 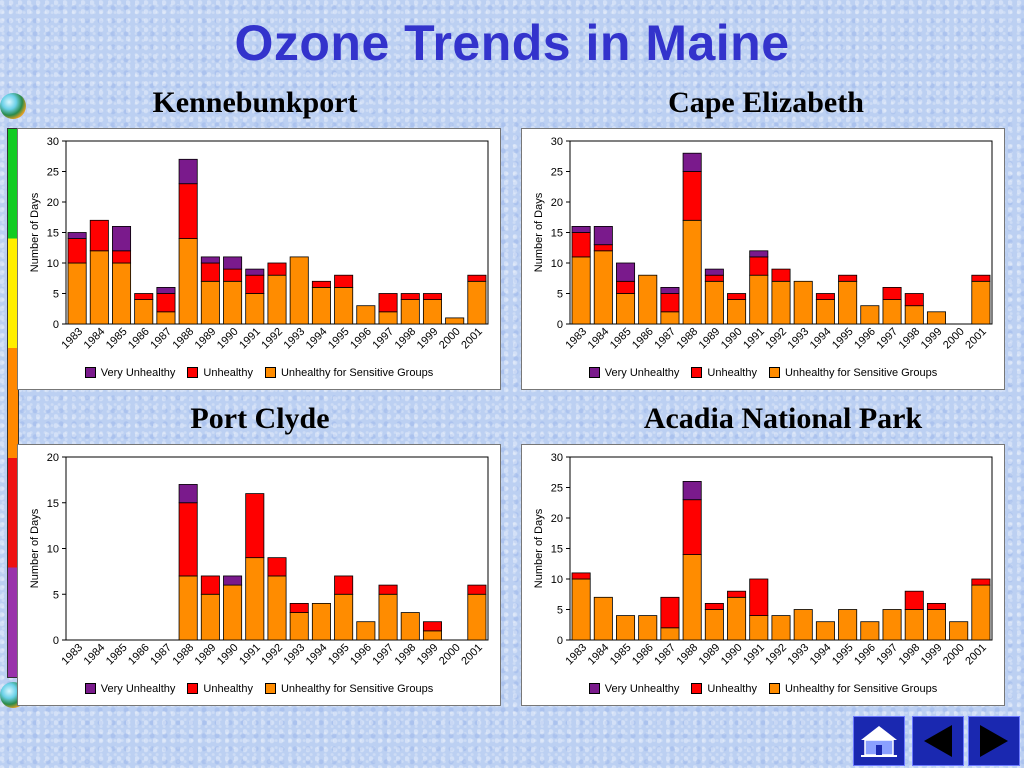 What do you see at coordinates (557, 458) in the screenshot?
I see `y-tick-label: 30` at bounding box center [557, 458].